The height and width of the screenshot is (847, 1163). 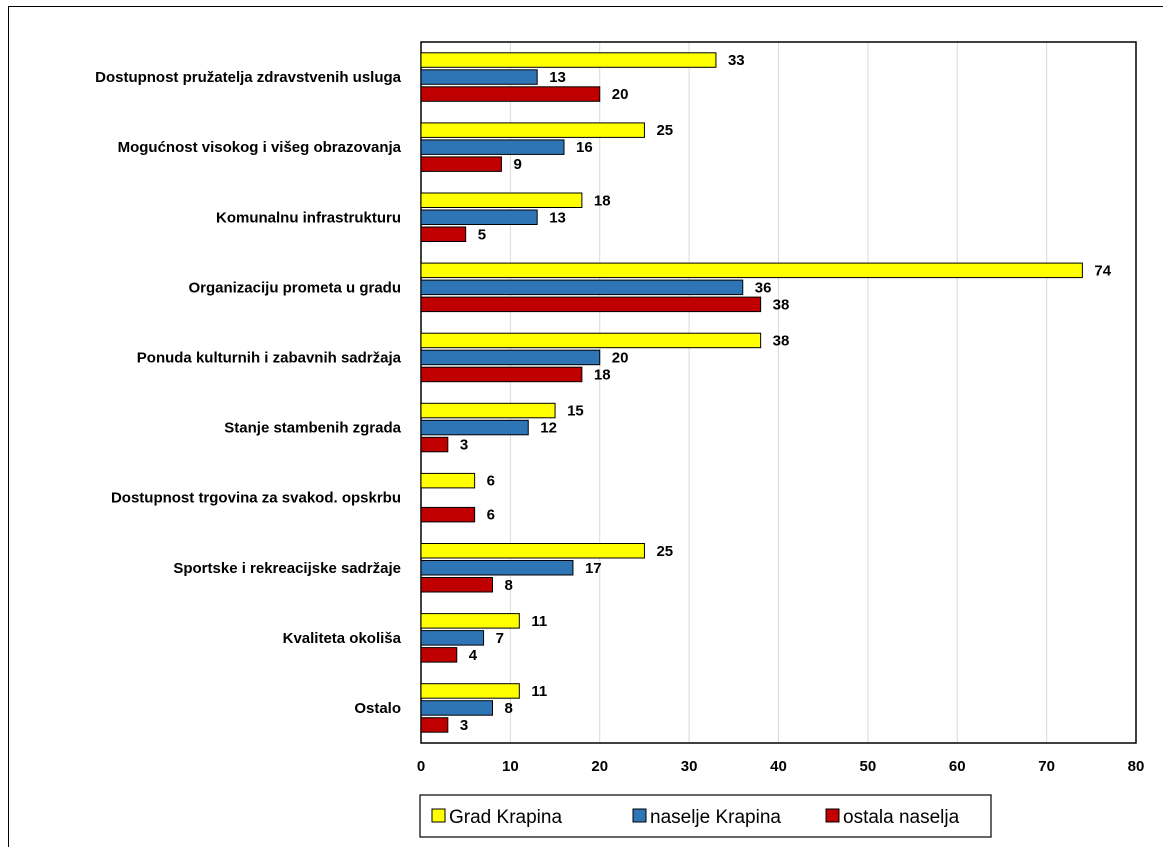 What do you see at coordinates (868, 766) in the screenshot?
I see `x-tick-label: 50` at bounding box center [868, 766].